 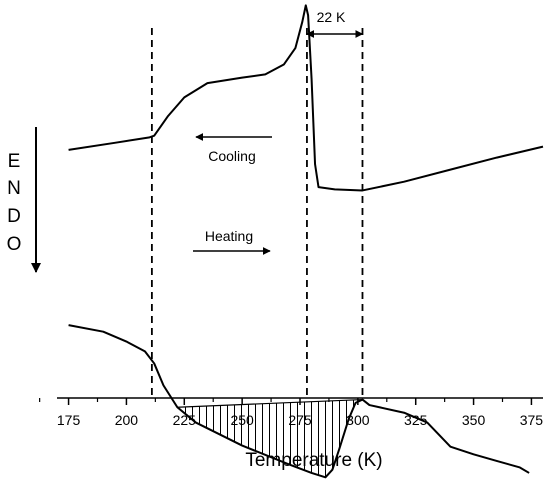 What do you see at coordinates (14, 244) in the screenshot?
I see `endo-letter-o: O` at bounding box center [14, 244].